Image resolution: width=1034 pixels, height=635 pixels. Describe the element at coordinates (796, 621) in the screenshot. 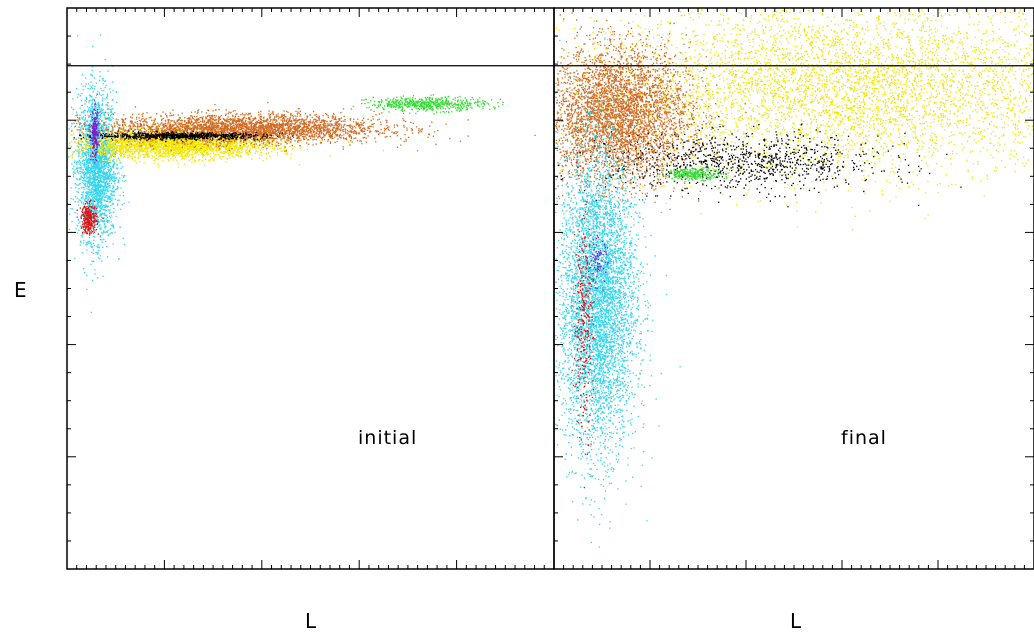

I see `x-axis-label-final: L` at that location.